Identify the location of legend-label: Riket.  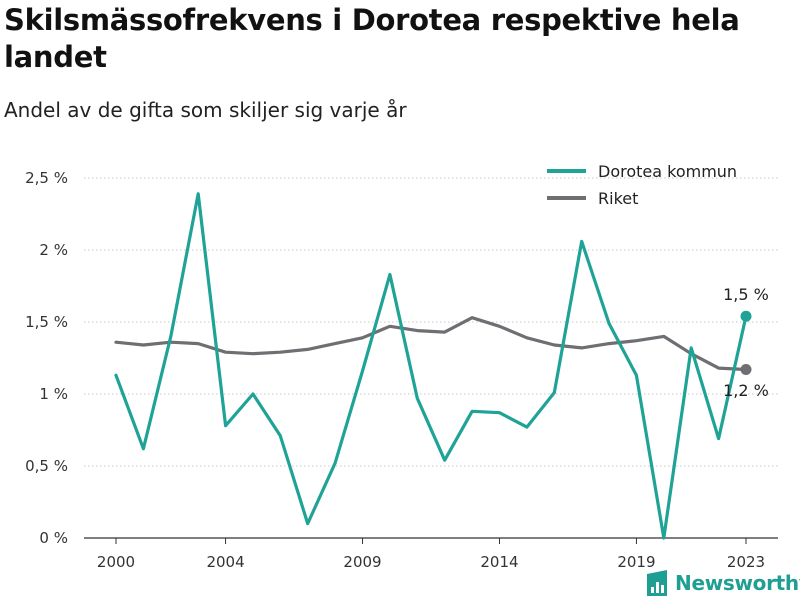
(618, 198).